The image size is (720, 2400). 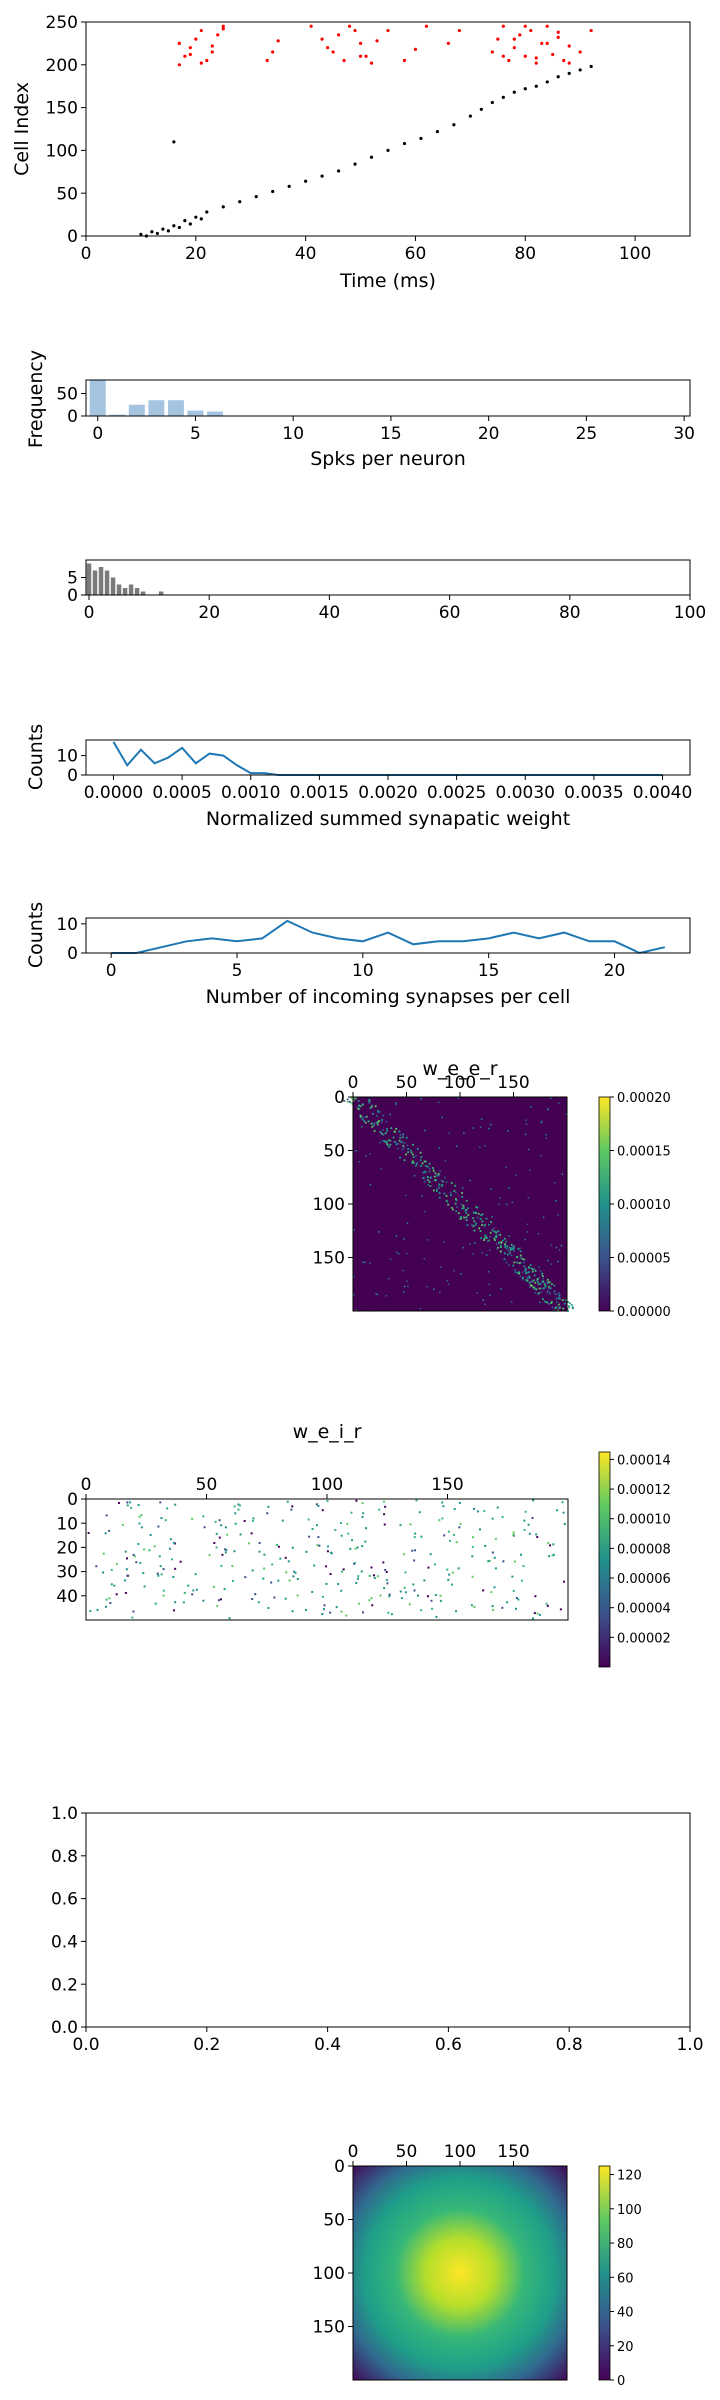 What do you see at coordinates (89, 579) in the screenshot?
I see `hist-bar` at bounding box center [89, 579].